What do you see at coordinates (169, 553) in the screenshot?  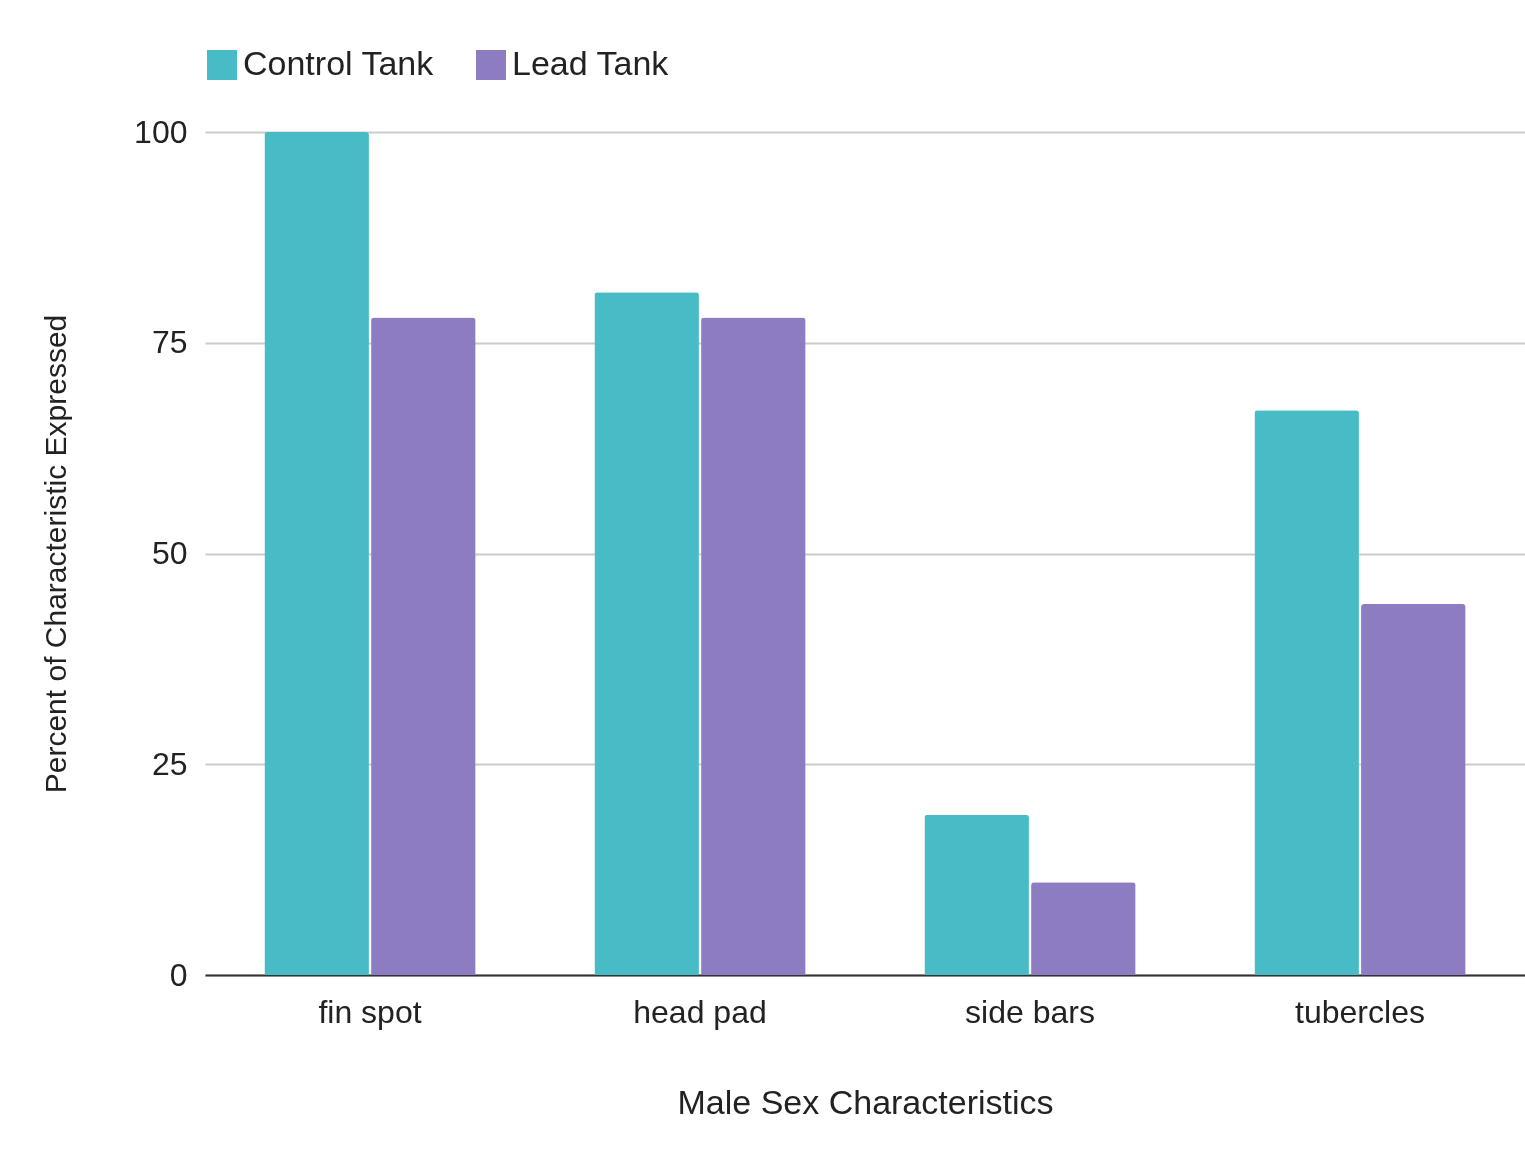 I see `y-tick-label: 50` at bounding box center [169, 553].